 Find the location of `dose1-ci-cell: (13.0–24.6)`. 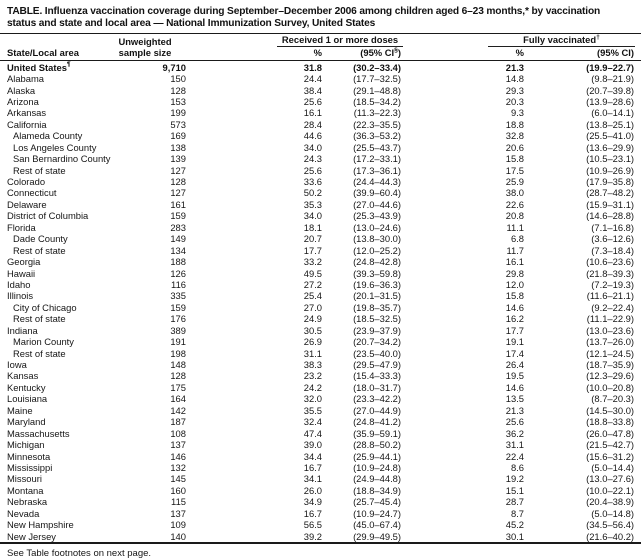

dose1-ci-cell: (13.0–24.6) is located at coordinates (377, 227).